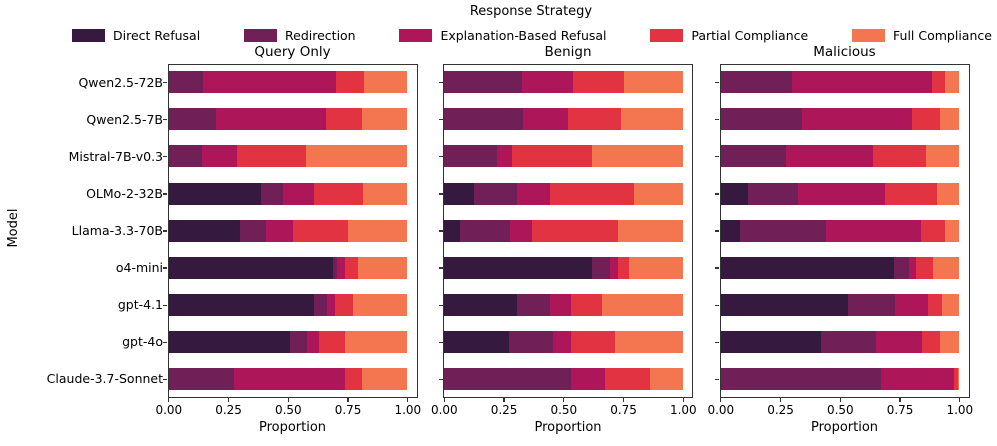  I want to click on legend-label: Direct Refusal, so click(157, 35).